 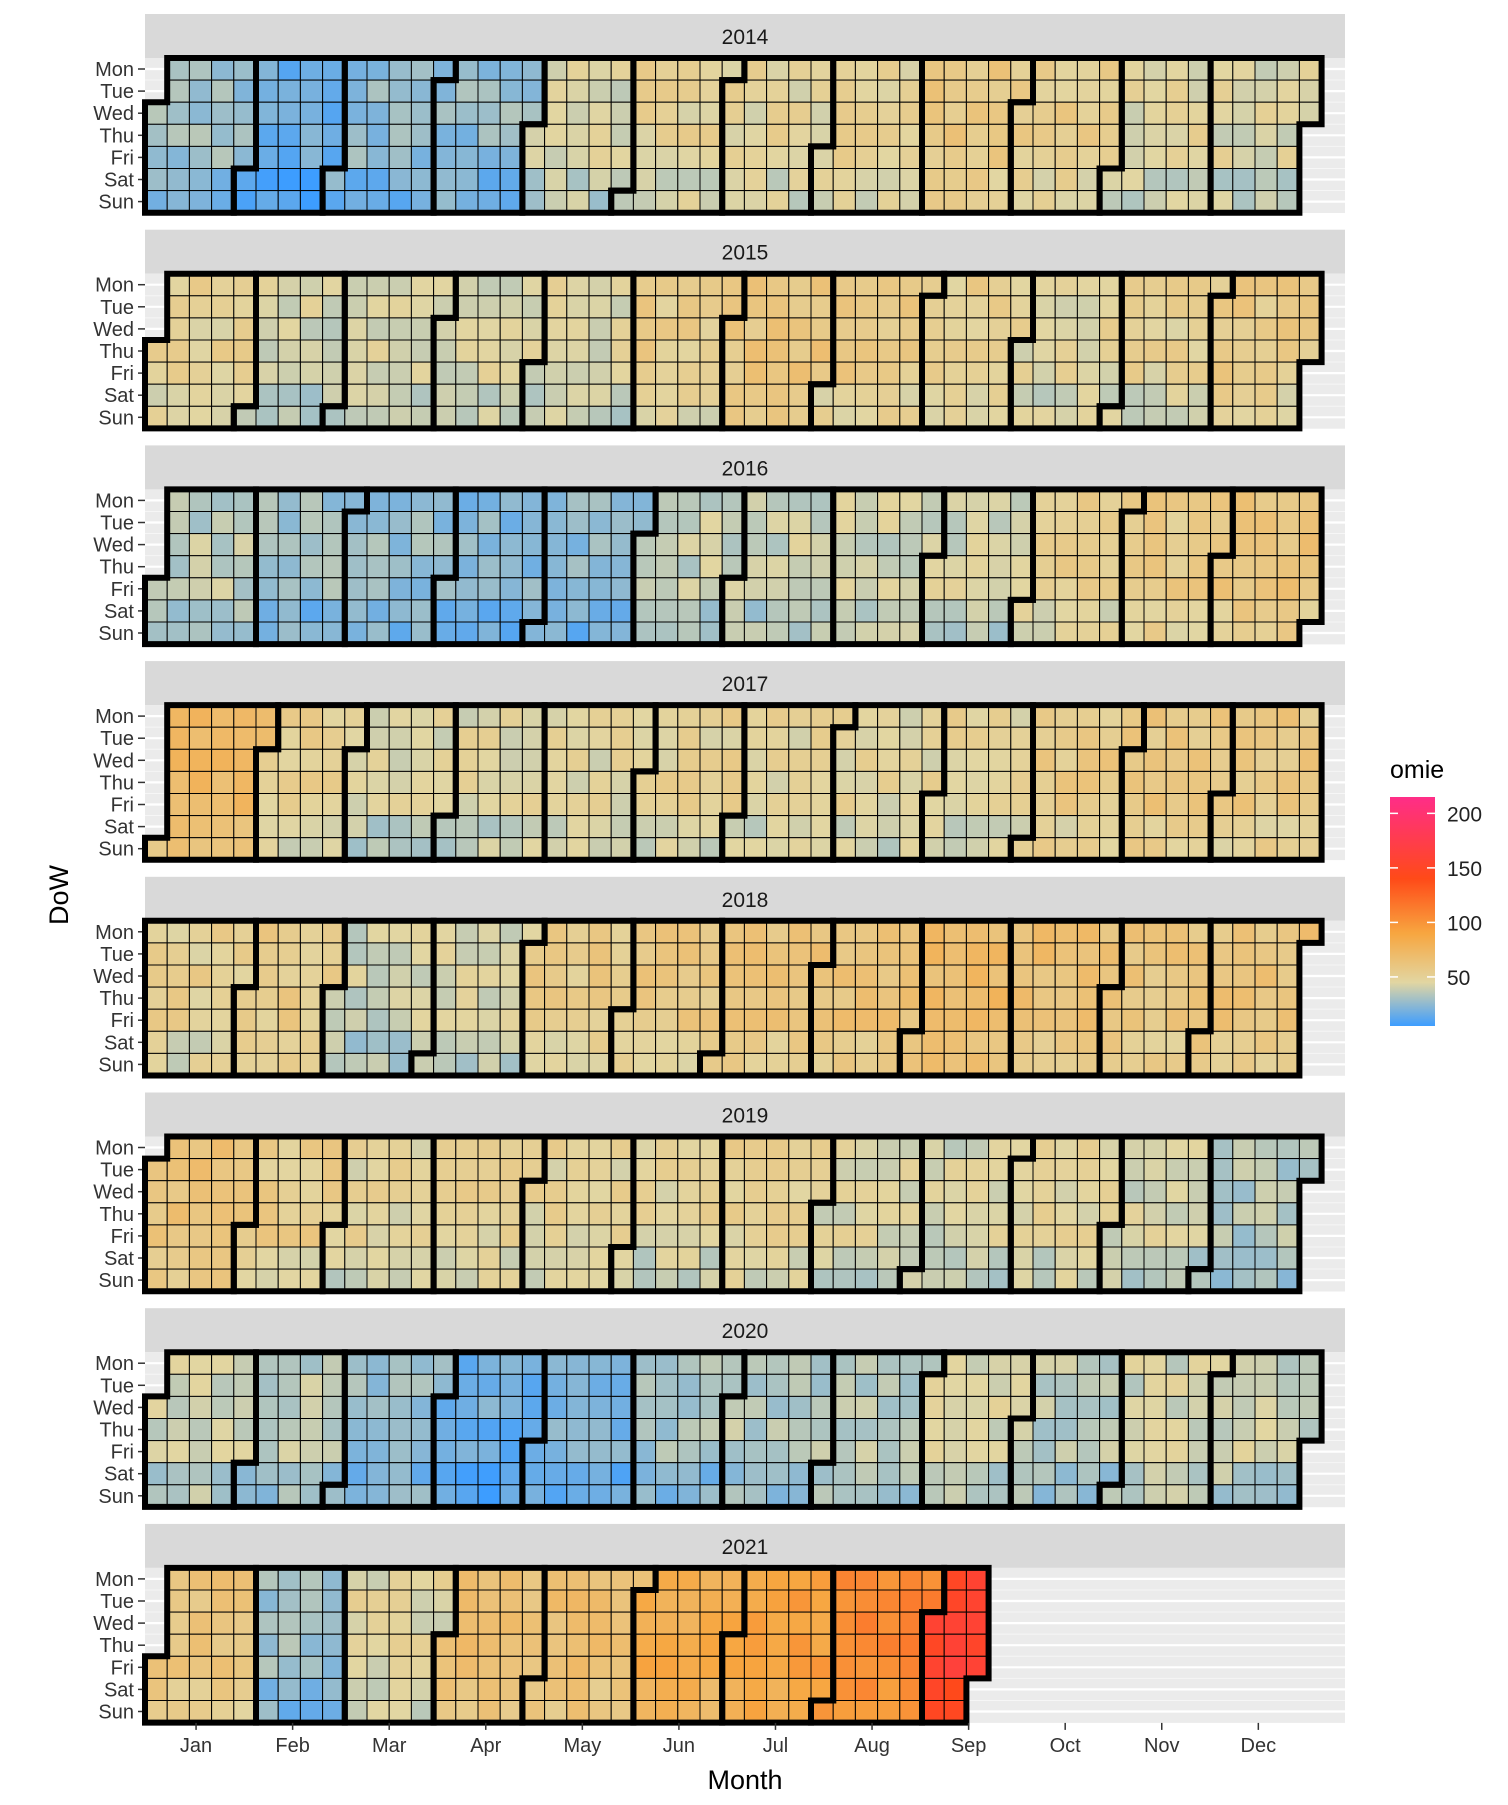 I want to click on x-axis-label: Month, so click(x=744, y=1780).